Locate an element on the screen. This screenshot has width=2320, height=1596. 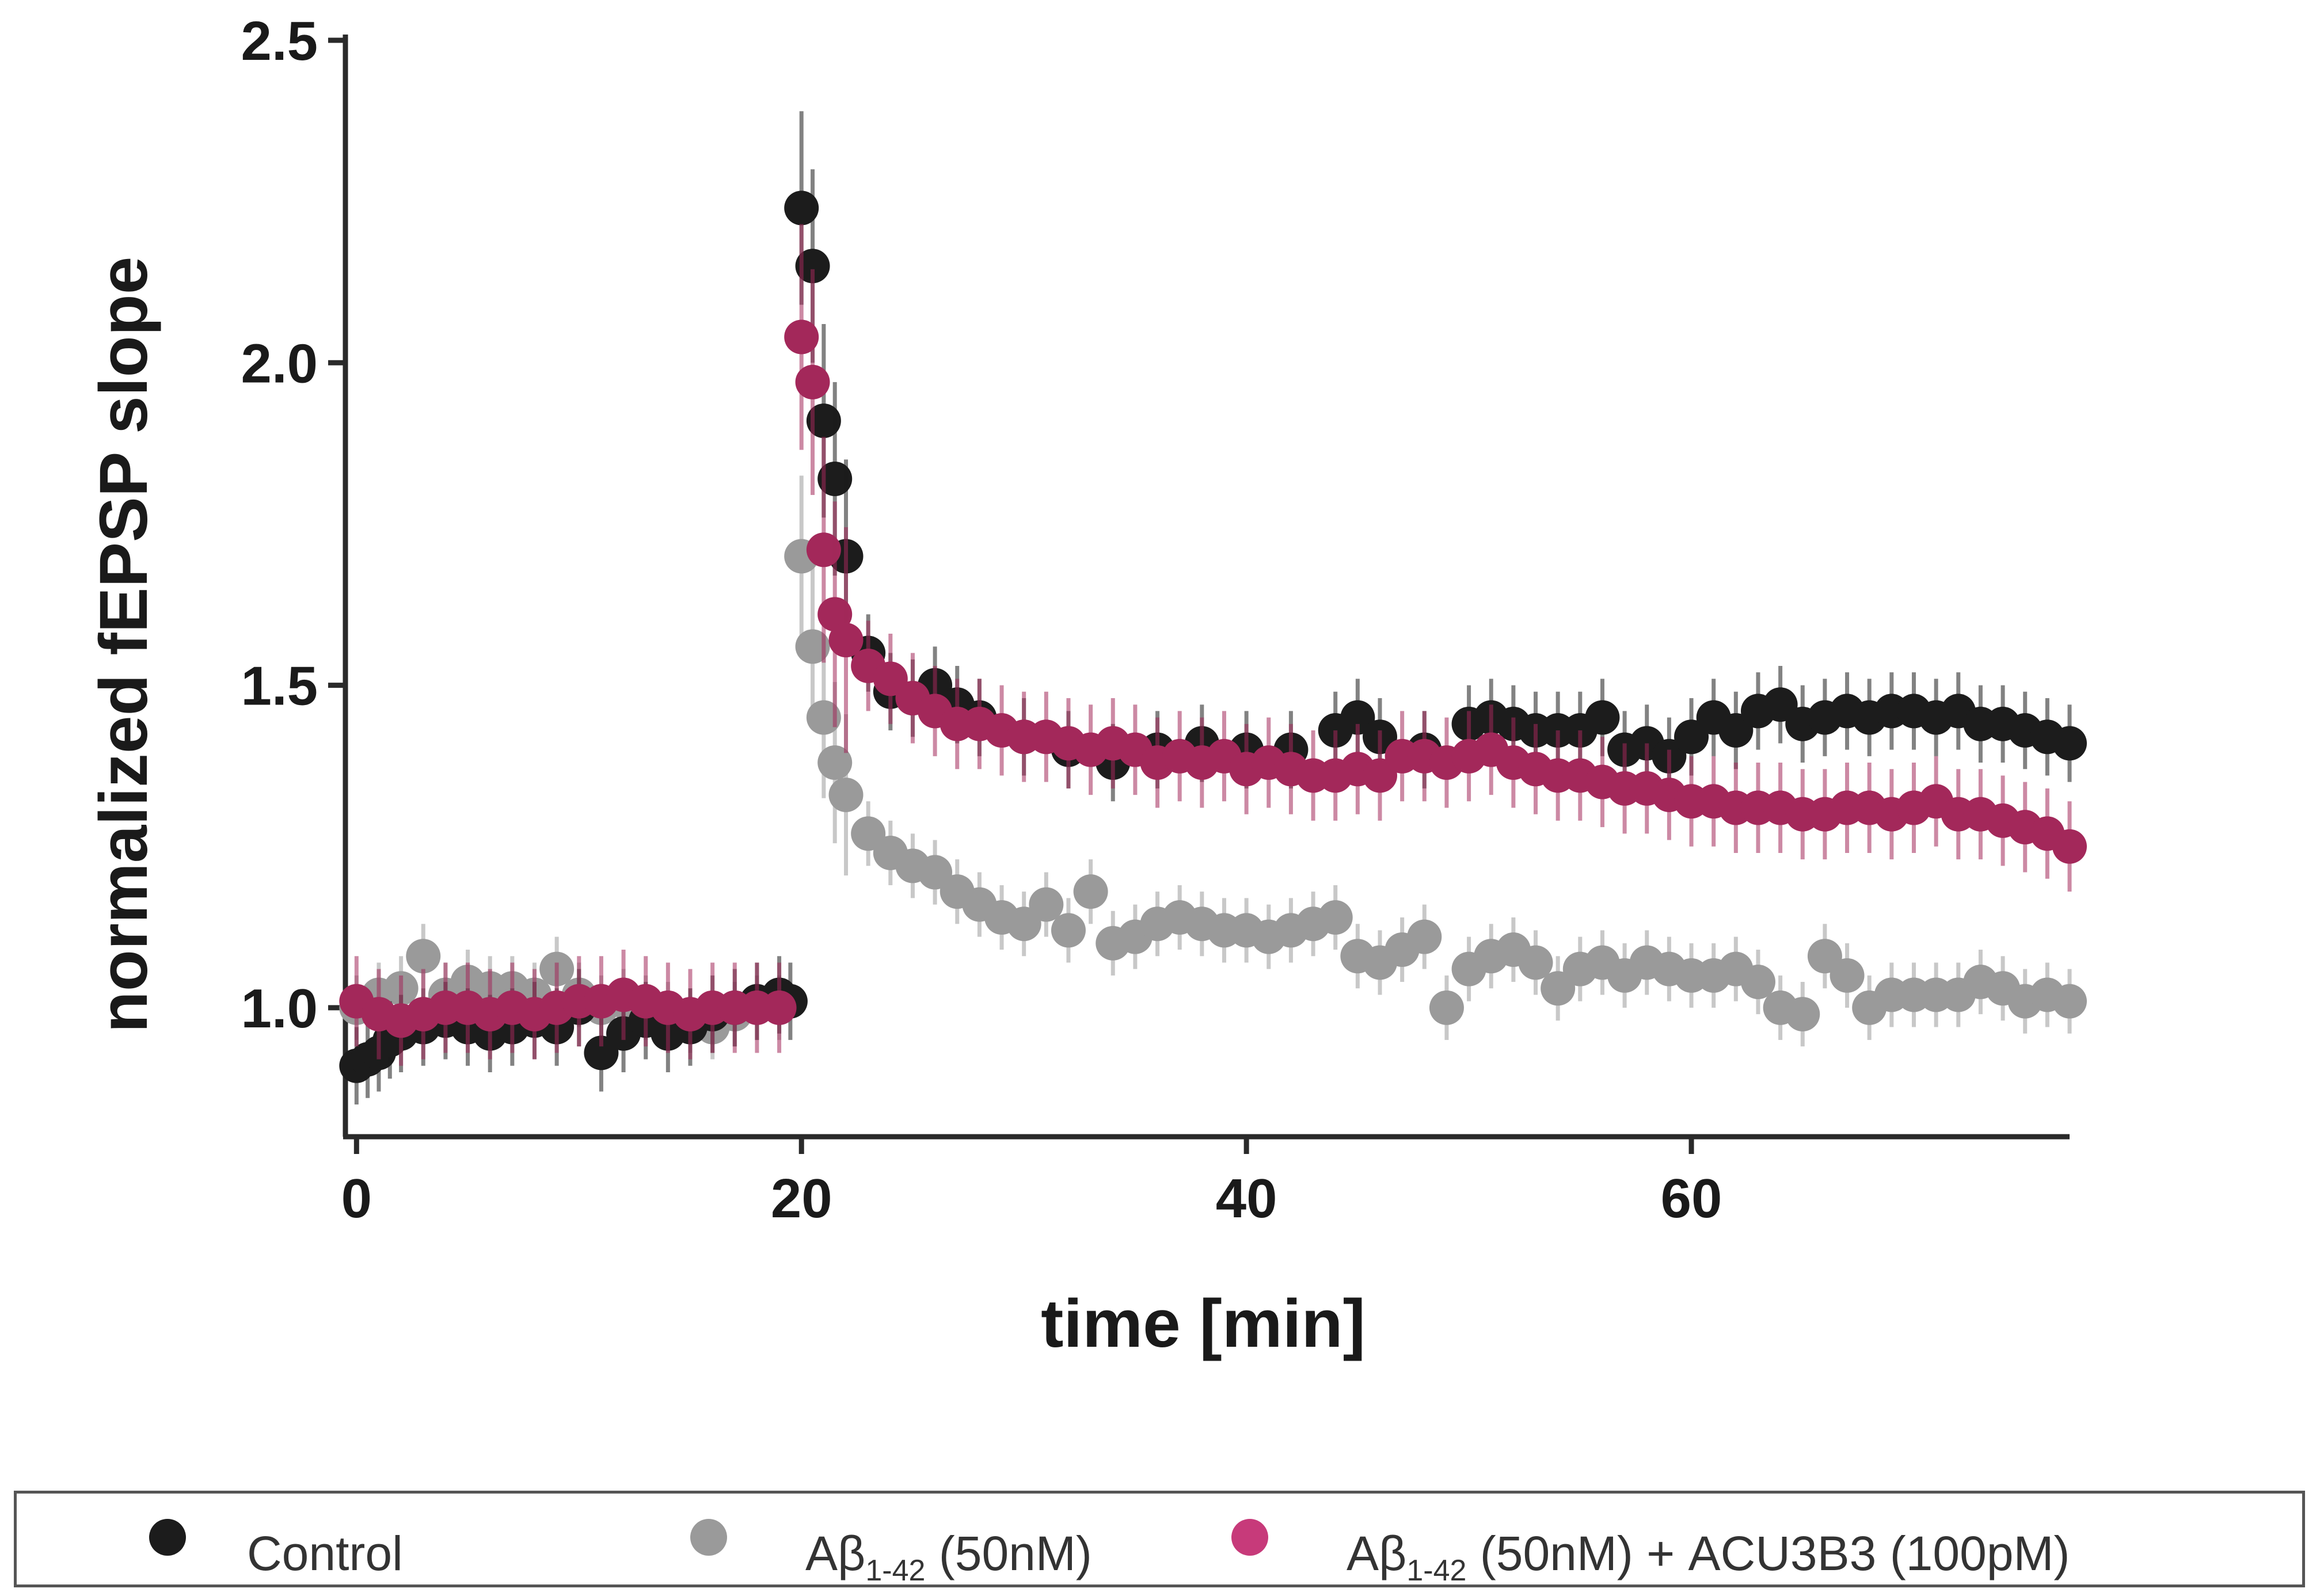
y-tick-label: 1.0 is located at coordinates (279, 1008).